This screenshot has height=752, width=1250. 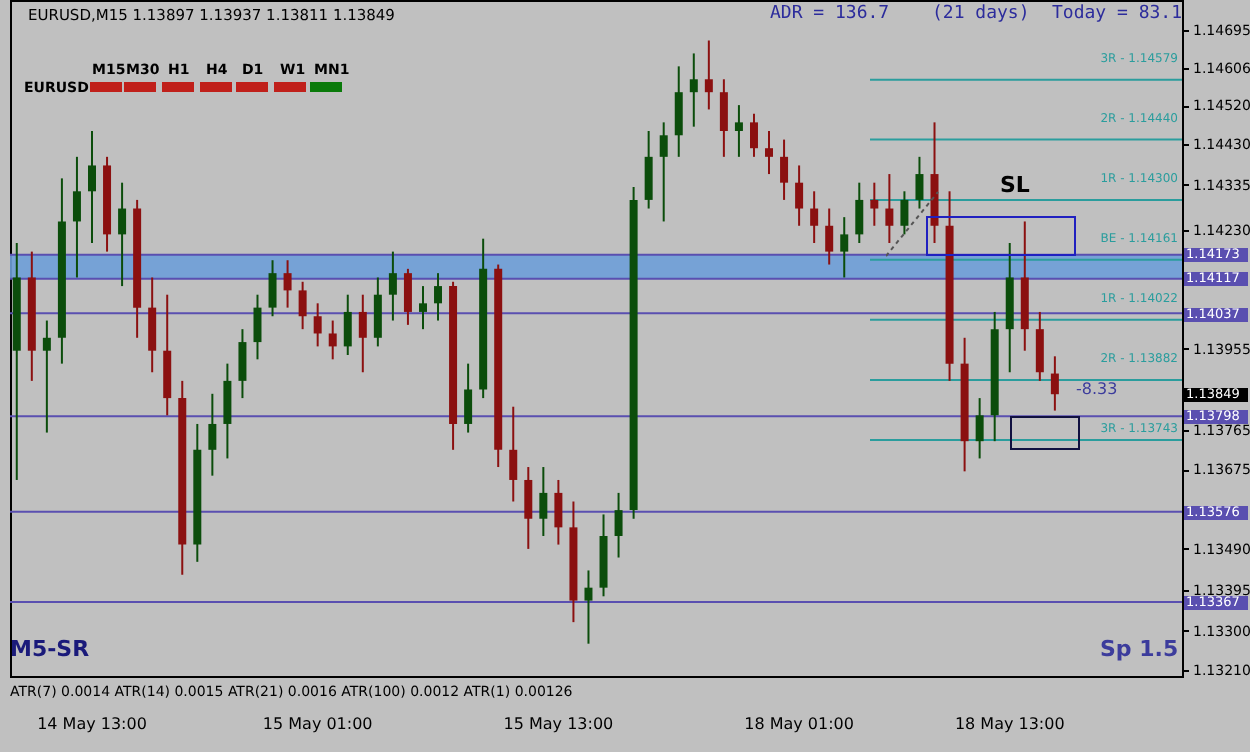 What do you see at coordinates (558, 724) in the screenshot?
I see `x-tick-label: 15 May 13:00` at bounding box center [558, 724].